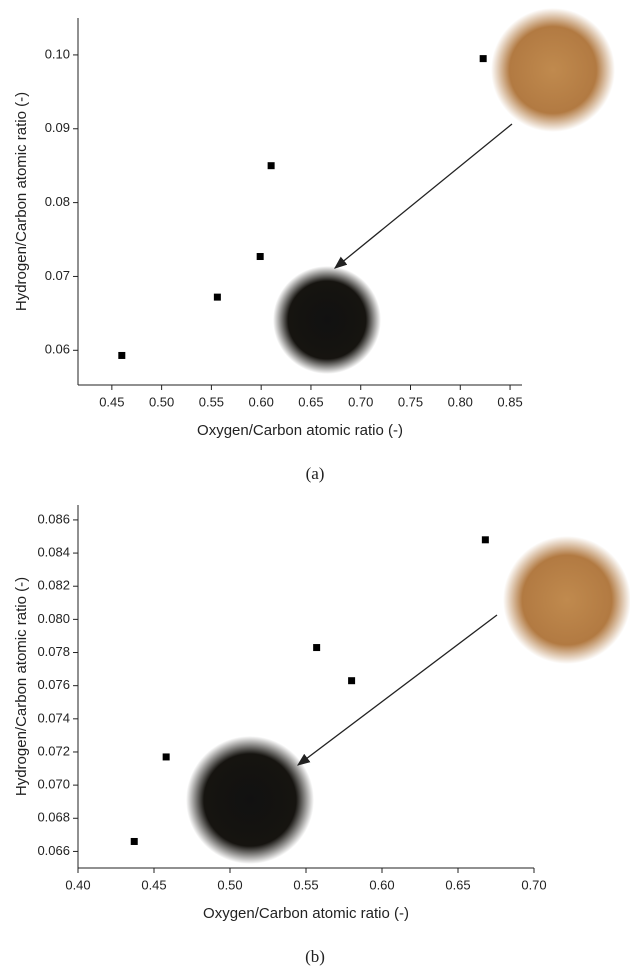  Describe the element at coordinates (410, 401) in the screenshot. I see `x-tick-label: 0.75` at that location.